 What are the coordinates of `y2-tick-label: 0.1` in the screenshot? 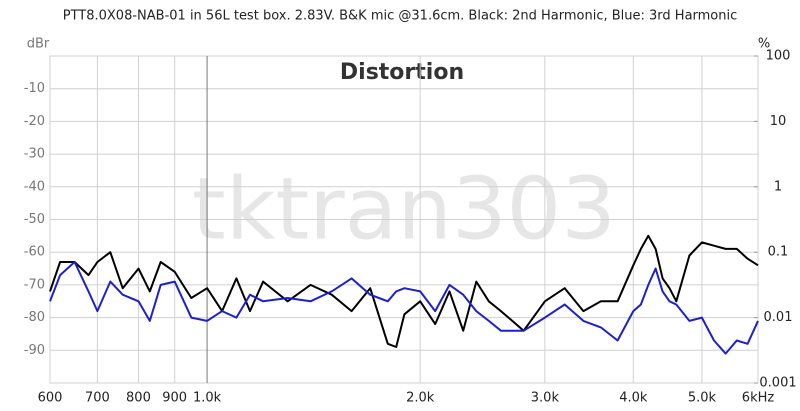 It's located at (778, 252).